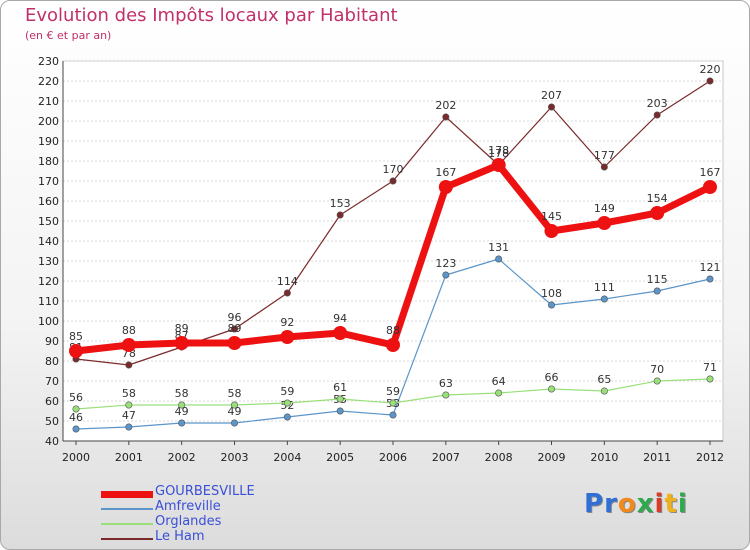 Image resolution: width=750 pixels, height=550 pixels. I want to click on proxiti-logo: Proxiti, so click(636, 504).